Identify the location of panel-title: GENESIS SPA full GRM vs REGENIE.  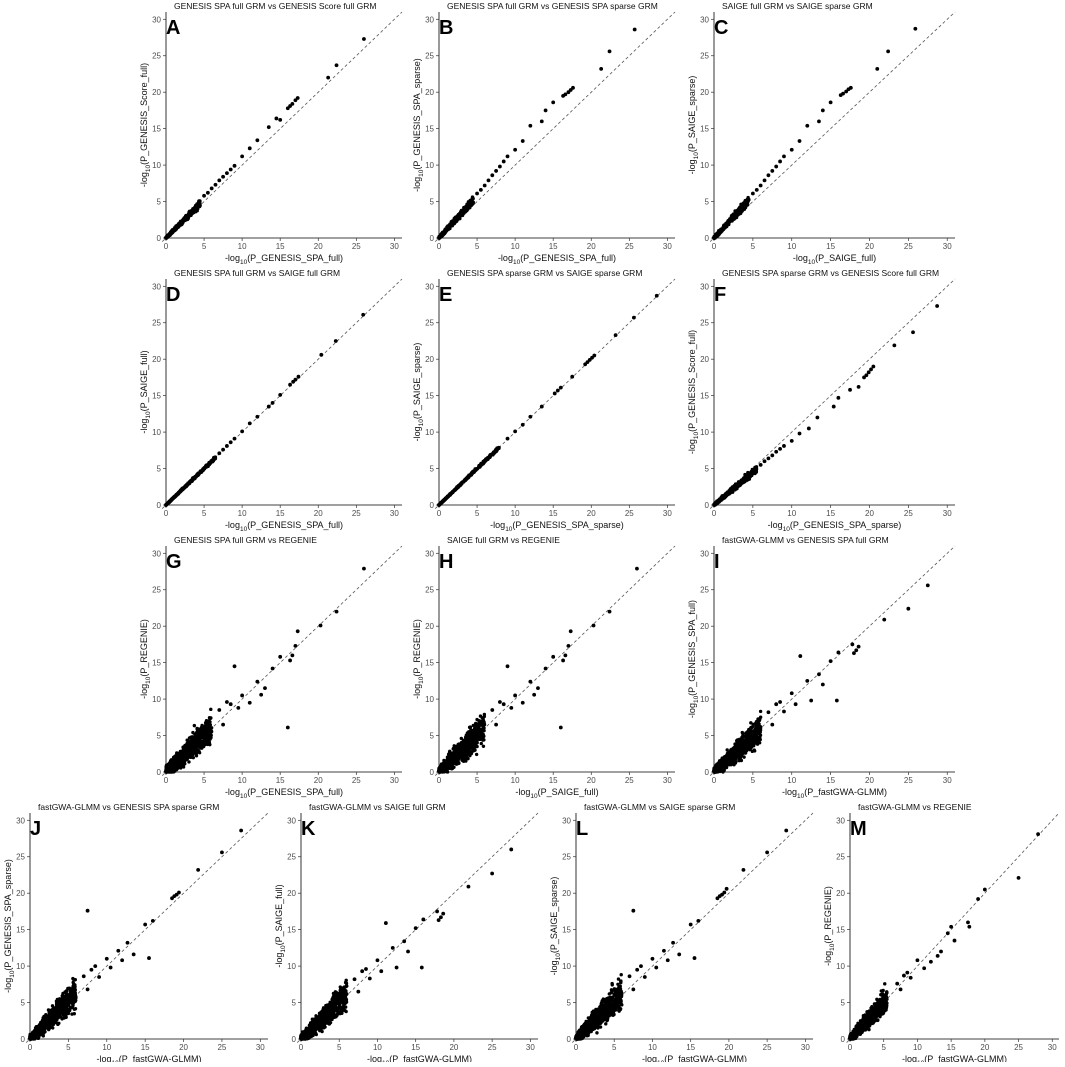
(245, 540).